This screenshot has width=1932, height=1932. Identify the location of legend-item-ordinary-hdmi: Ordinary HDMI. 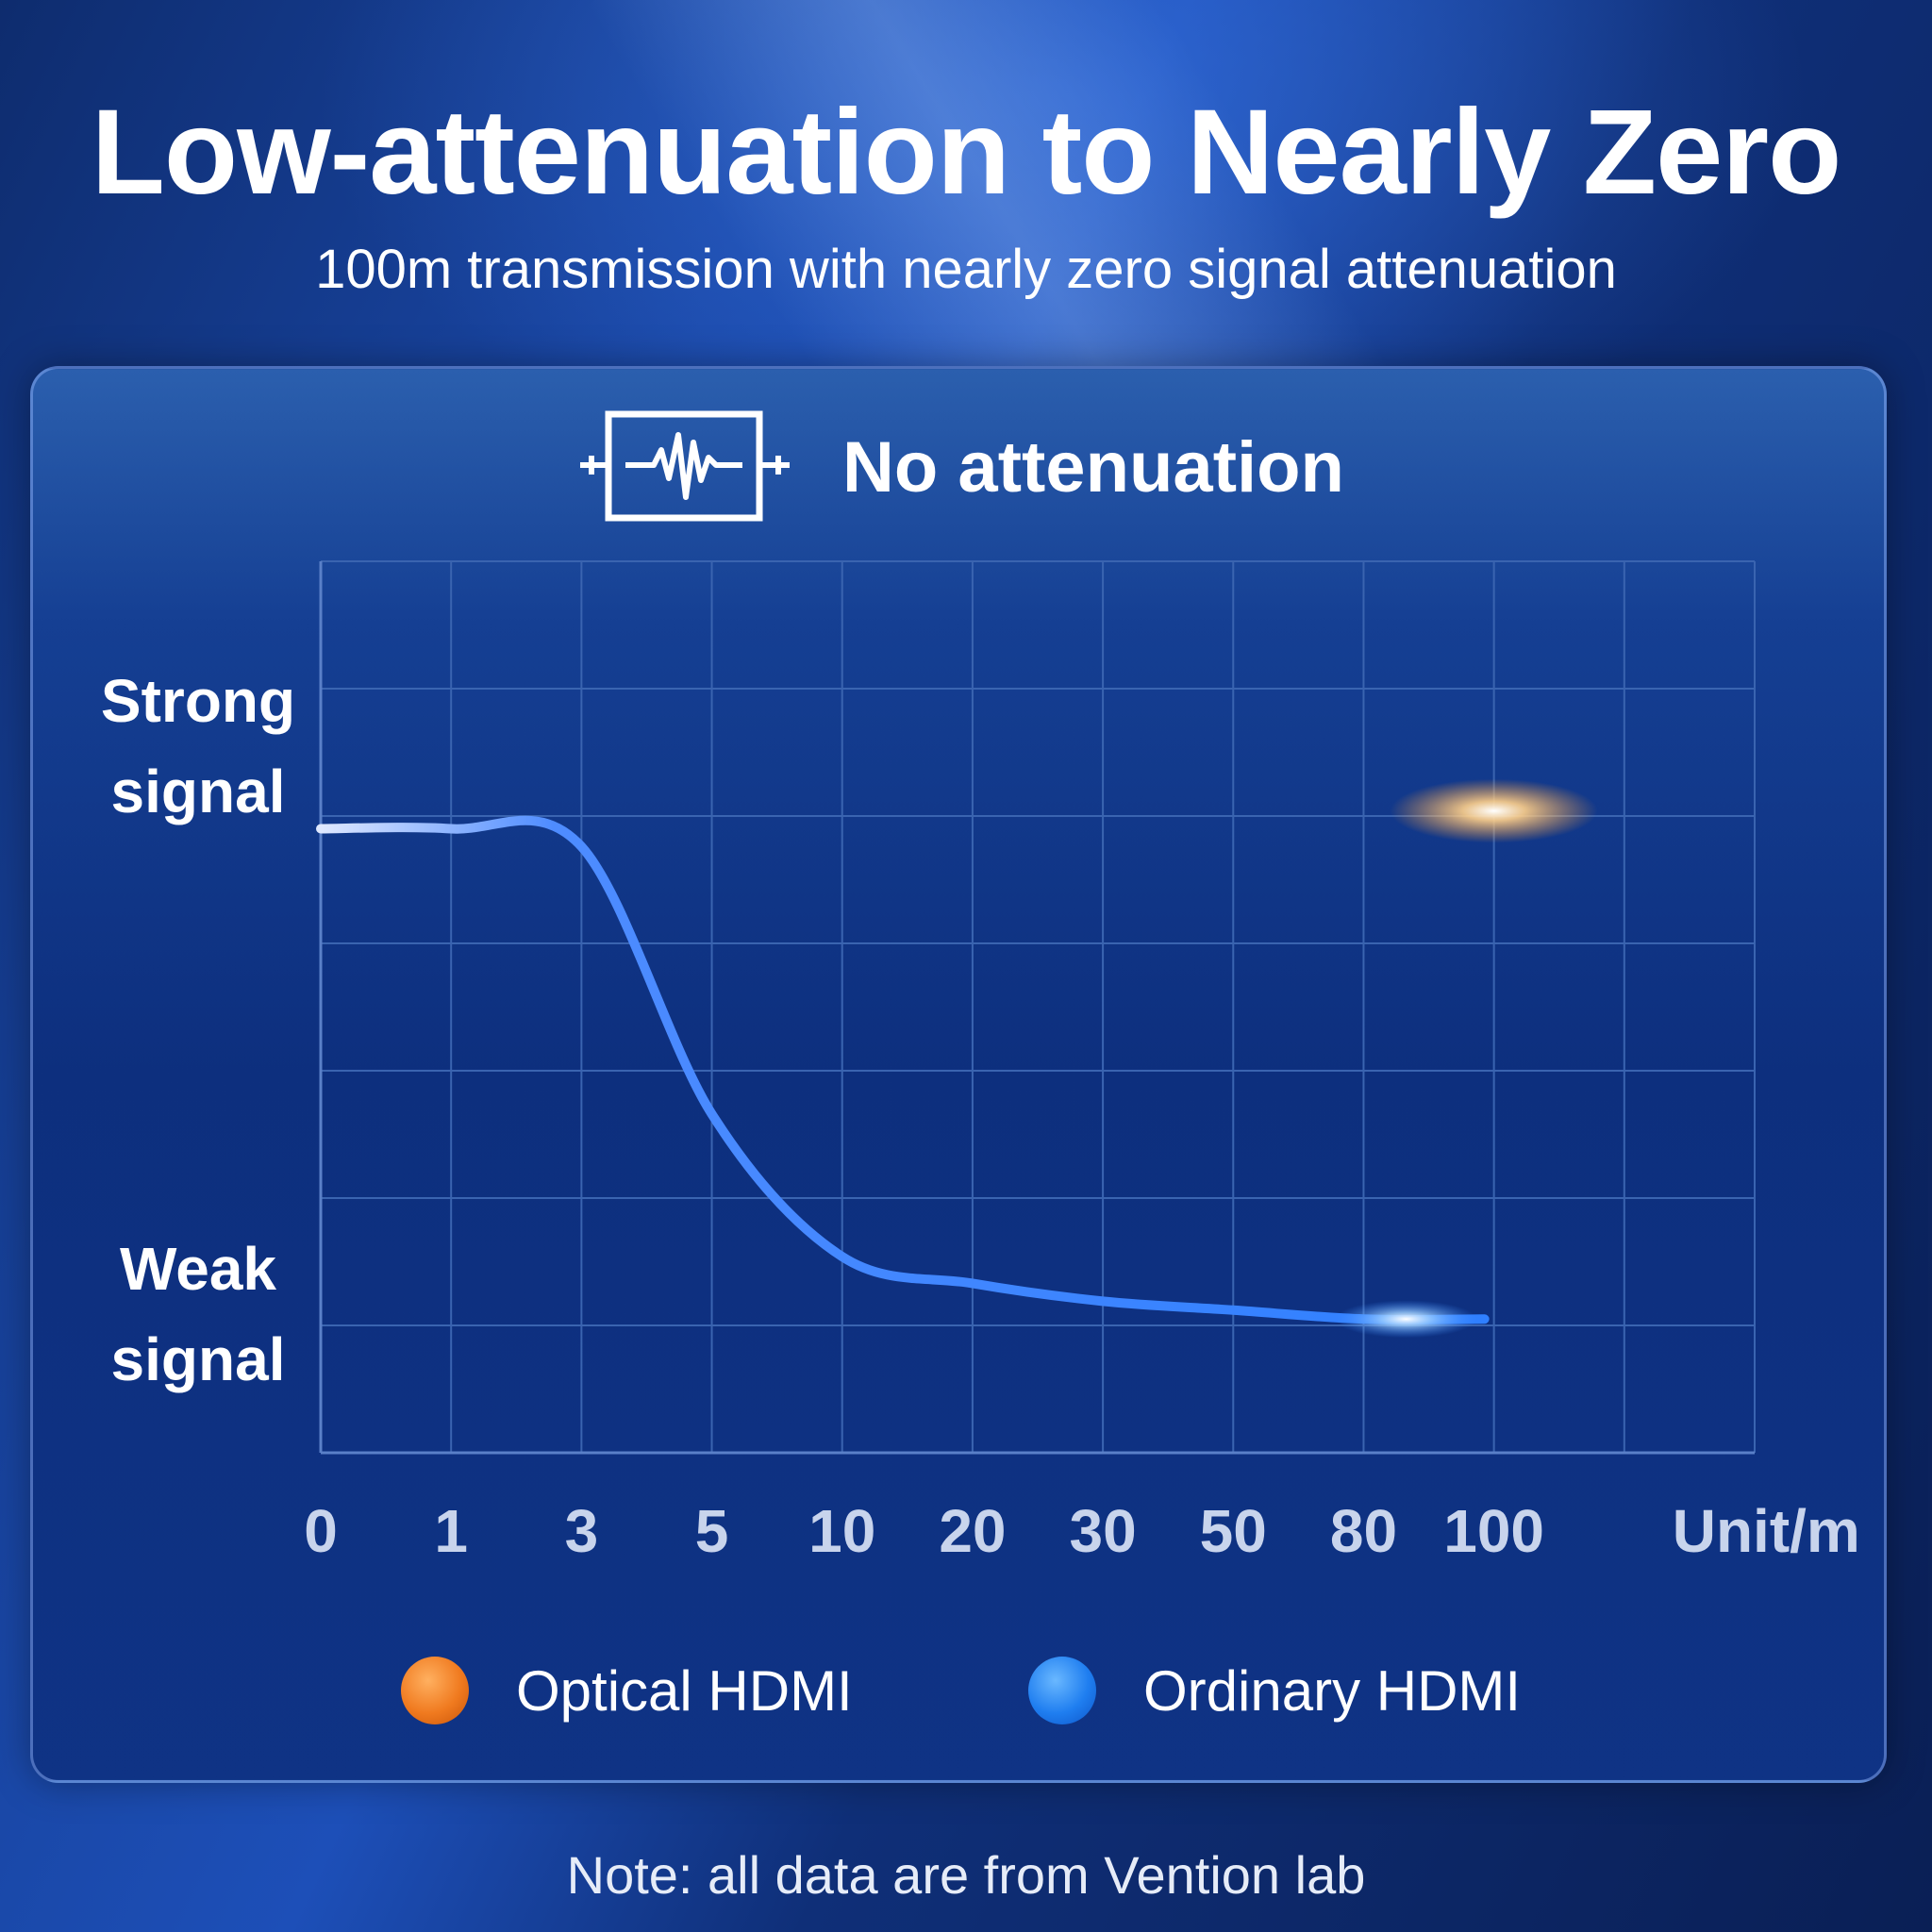
(1275, 1691).